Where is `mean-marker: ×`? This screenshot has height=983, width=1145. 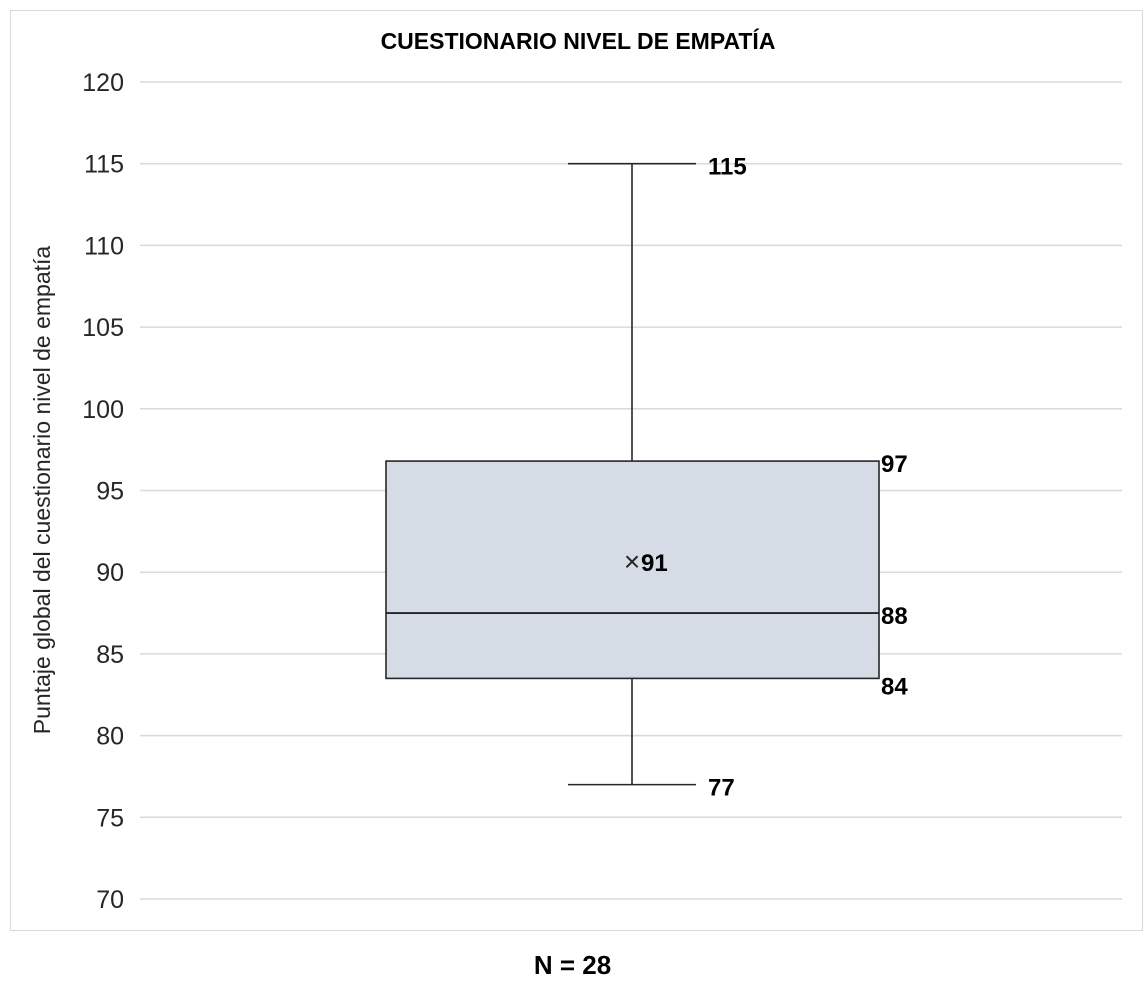
mean-marker: × is located at coordinates (632, 561).